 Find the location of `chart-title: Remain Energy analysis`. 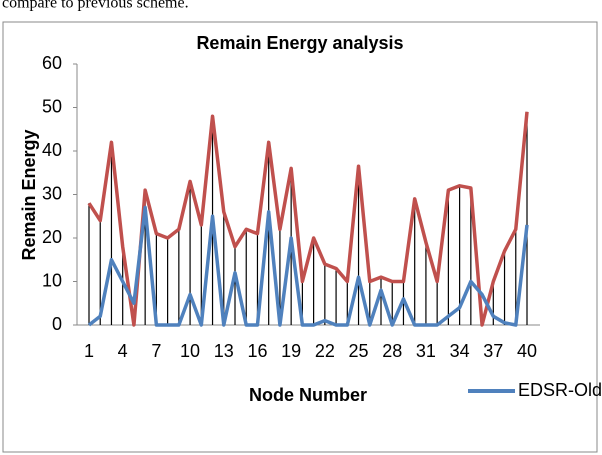

chart-title: Remain Energy analysis is located at coordinates (299, 43).